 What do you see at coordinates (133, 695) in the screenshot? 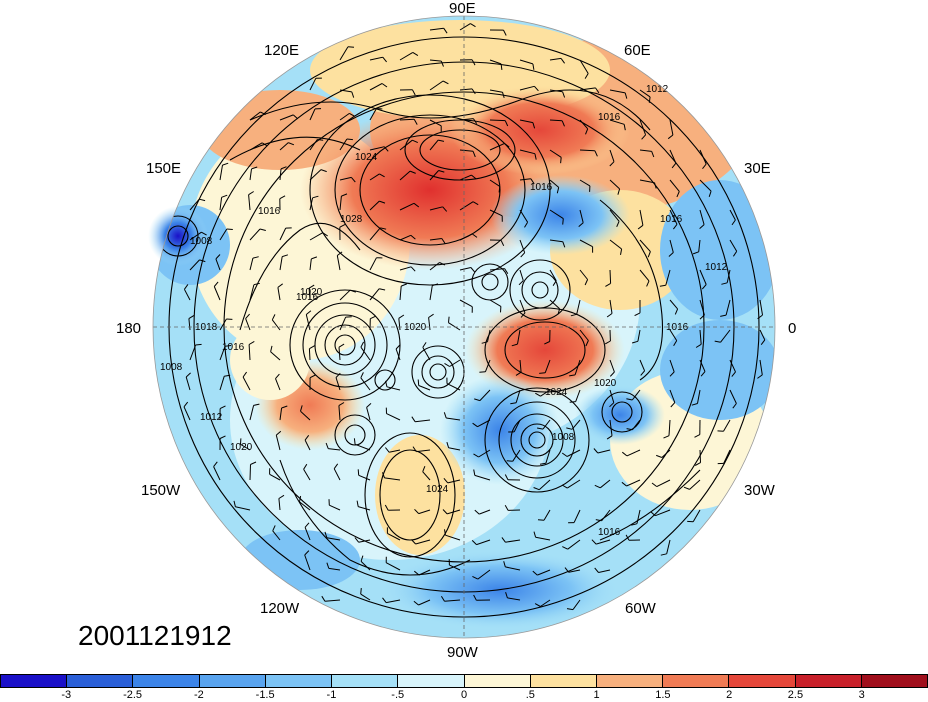
I see `colorbar-tick-label: -2.5` at bounding box center [133, 695].